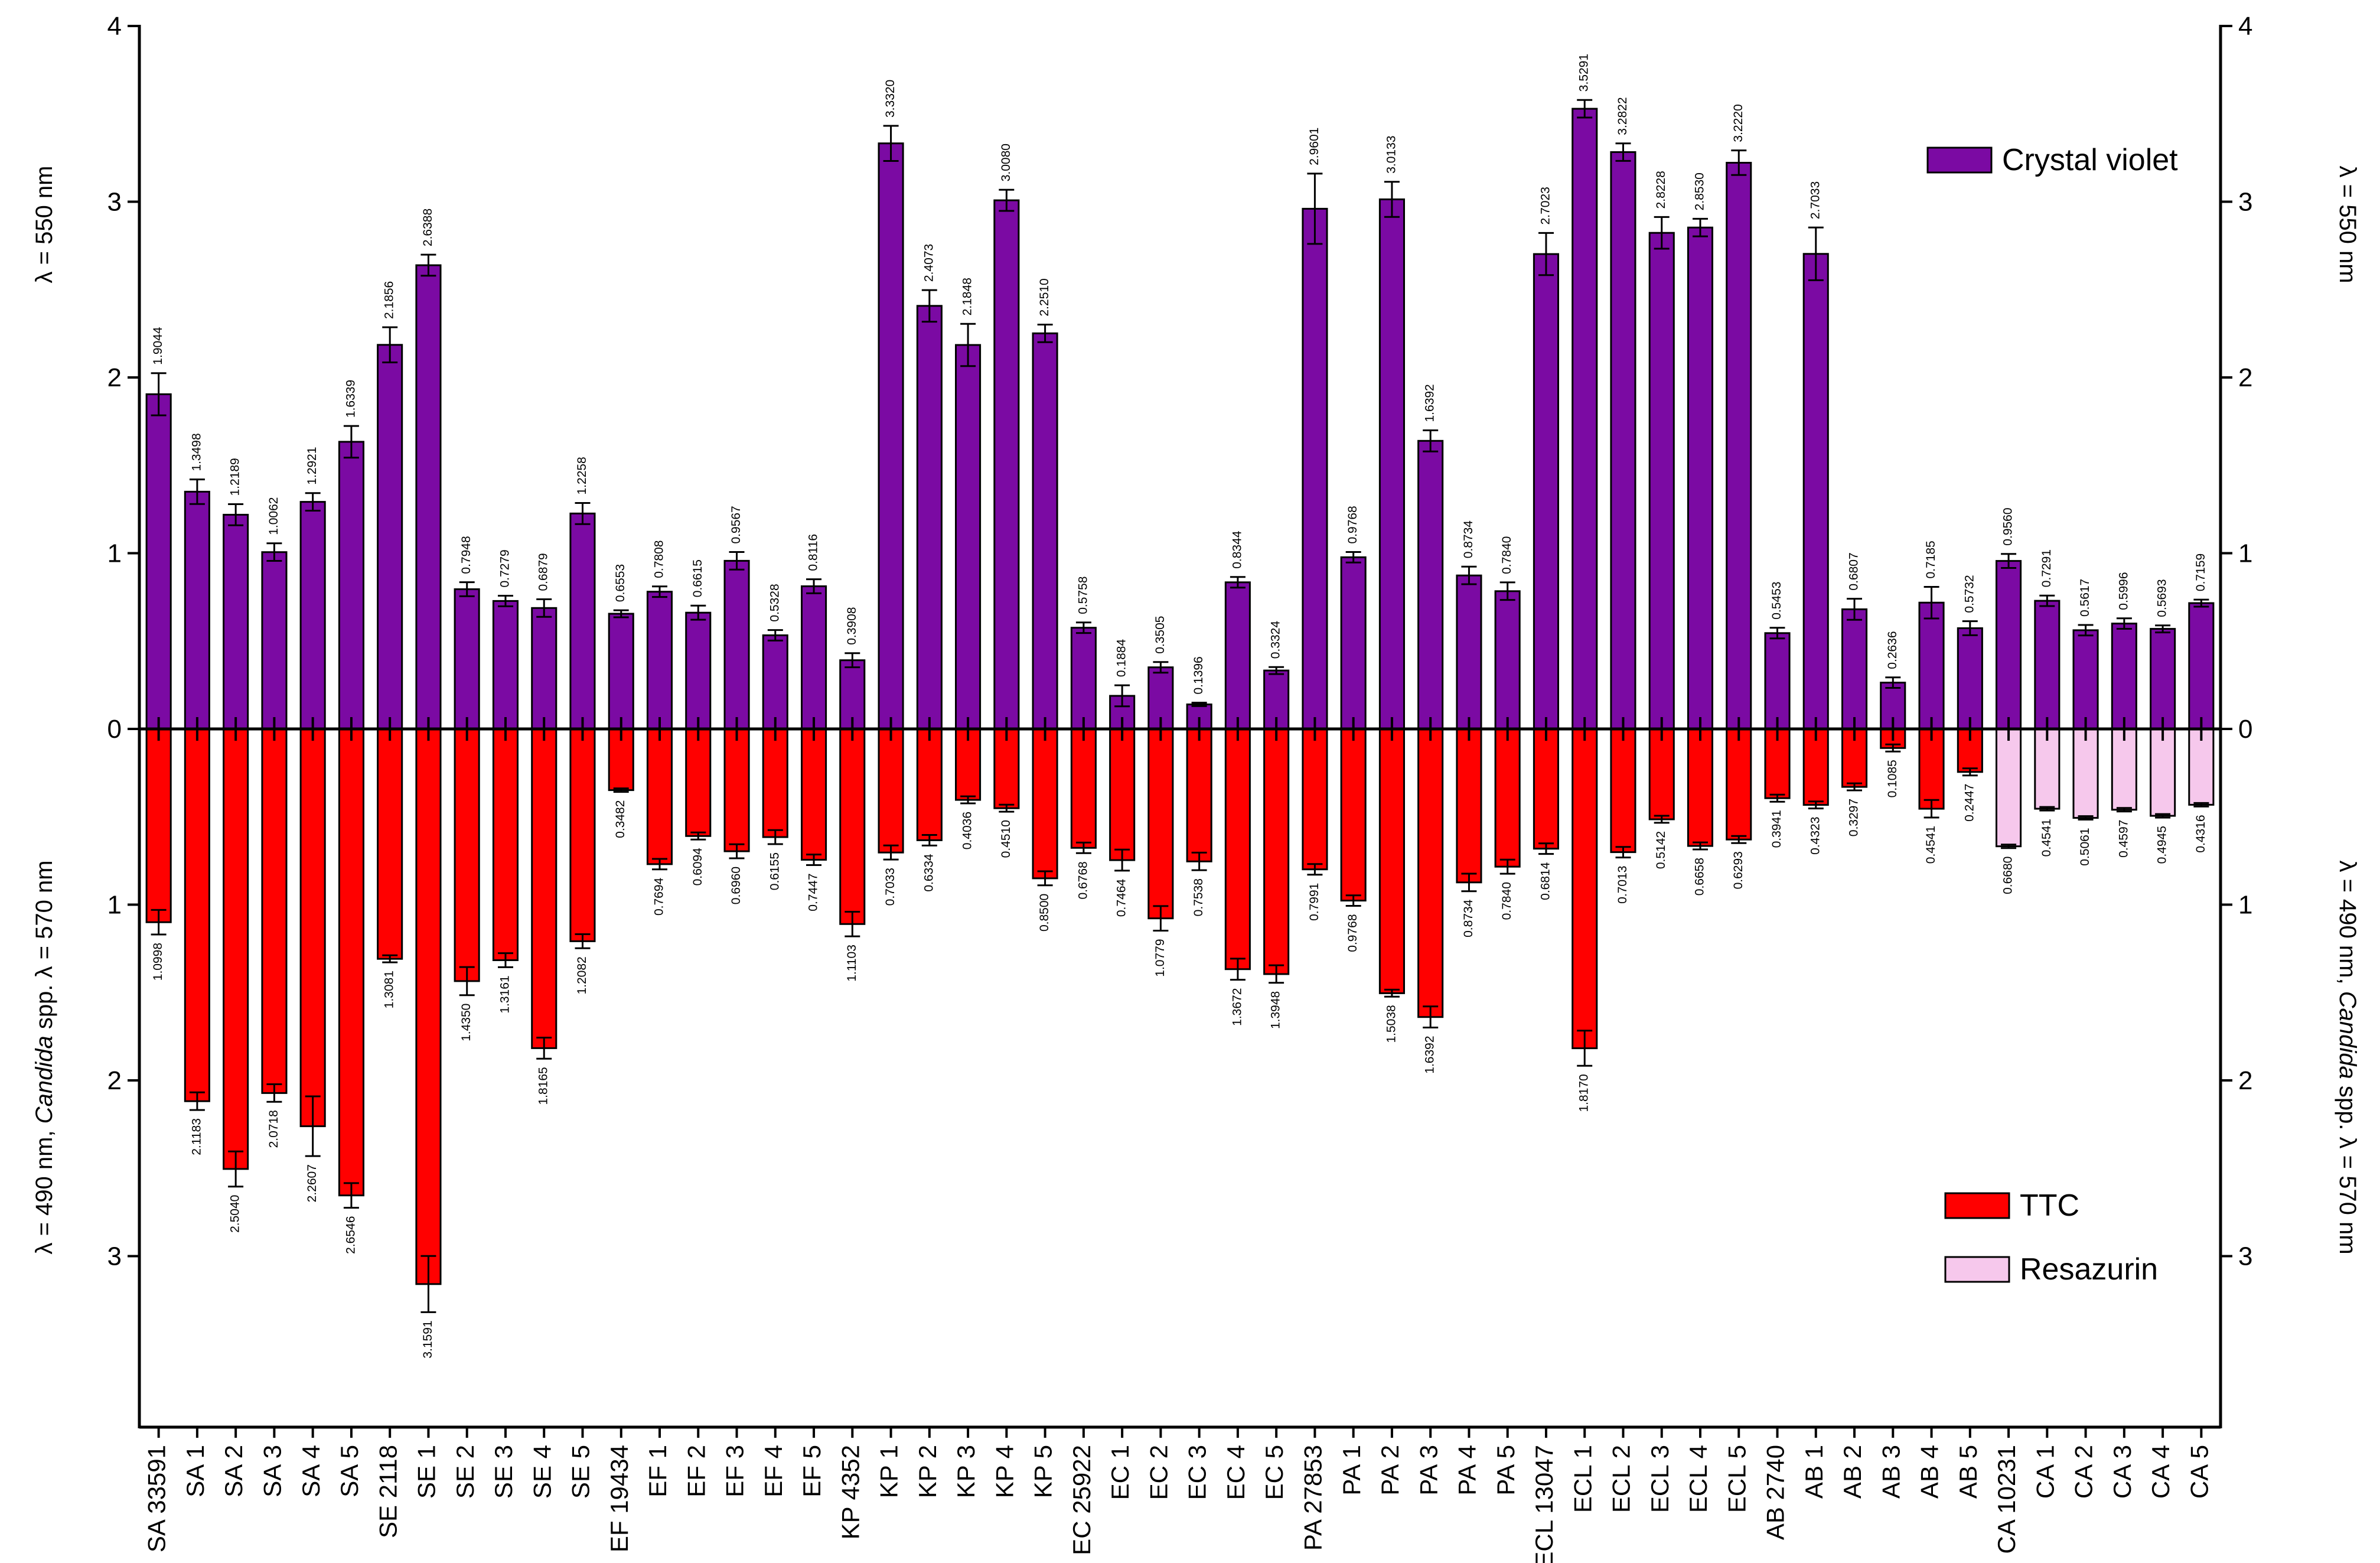  I want to click on ttc-value-ecl-13047: 0.6814, so click(1546, 881).